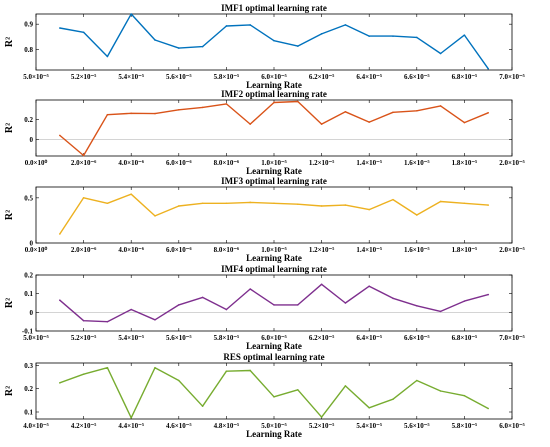 This screenshot has height=447, width=550. What do you see at coordinates (28, 413) in the screenshot?
I see `y-tick-label: 0.1` at bounding box center [28, 413].